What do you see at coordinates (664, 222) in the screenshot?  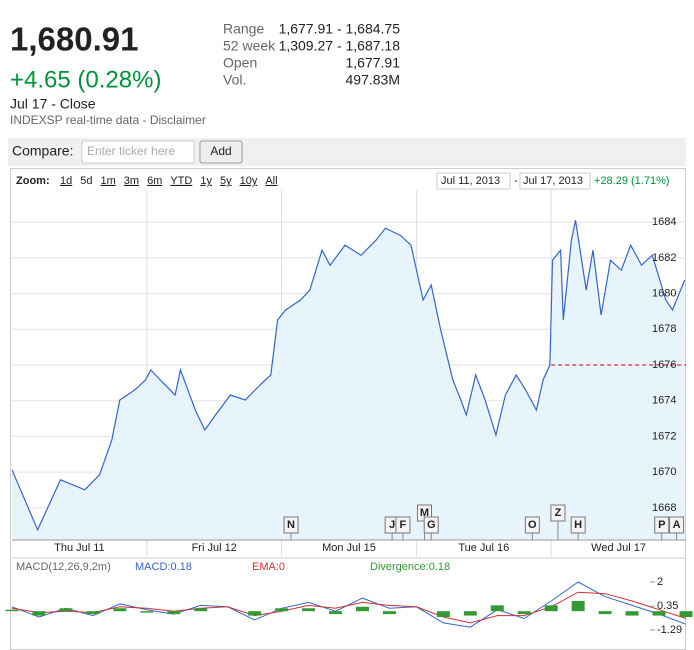 I see `y-tick-label: 1684` at bounding box center [664, 222].